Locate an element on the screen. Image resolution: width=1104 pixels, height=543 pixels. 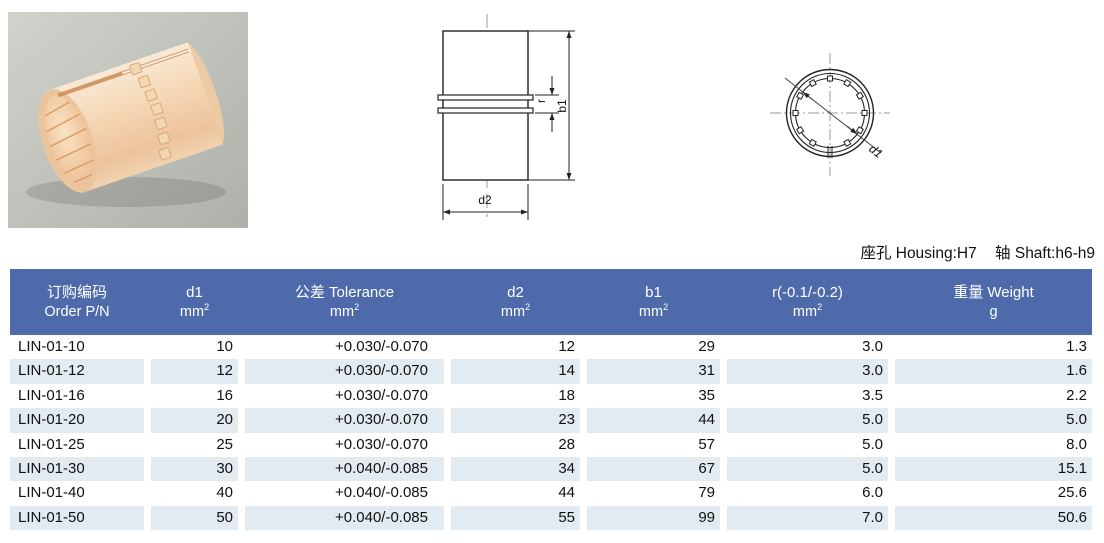
value-cell: 6.0 is located at coordinates (872, 493).